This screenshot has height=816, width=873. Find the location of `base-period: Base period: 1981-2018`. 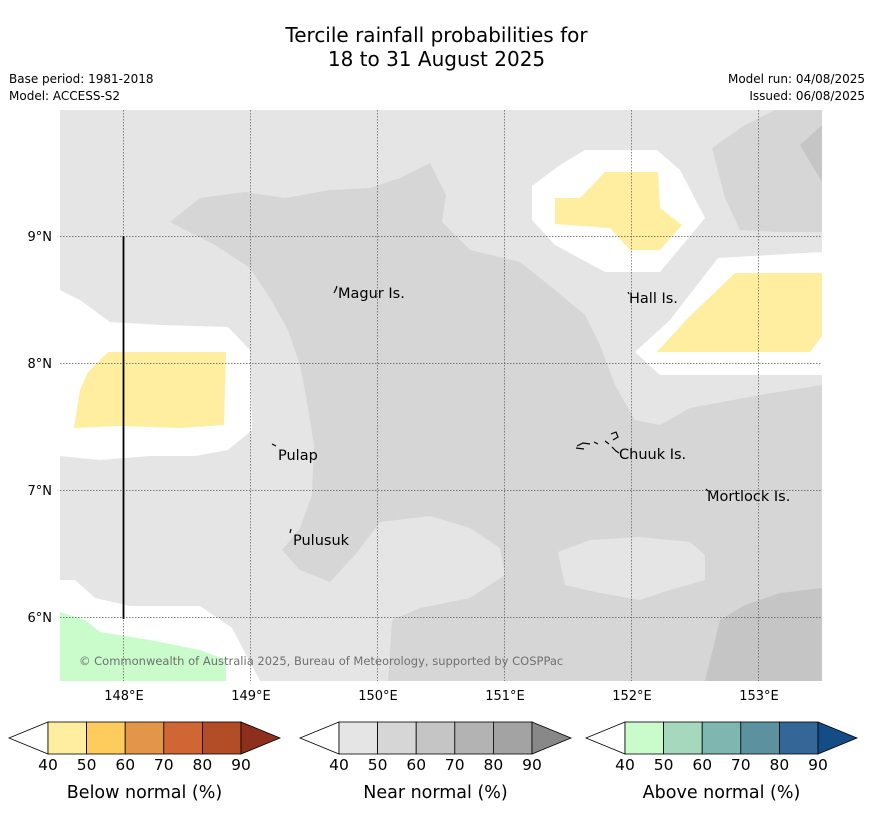

base-period: Base period: 1981-2018 is located at coordinates (81, 79).